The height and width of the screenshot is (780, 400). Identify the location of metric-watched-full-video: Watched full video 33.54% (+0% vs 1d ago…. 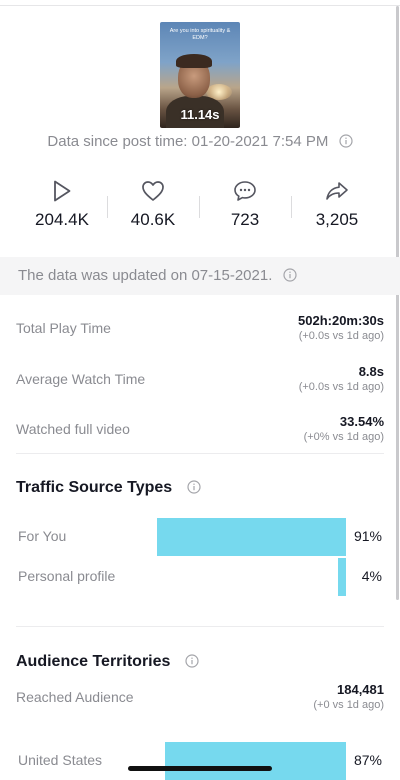
(200, 436).